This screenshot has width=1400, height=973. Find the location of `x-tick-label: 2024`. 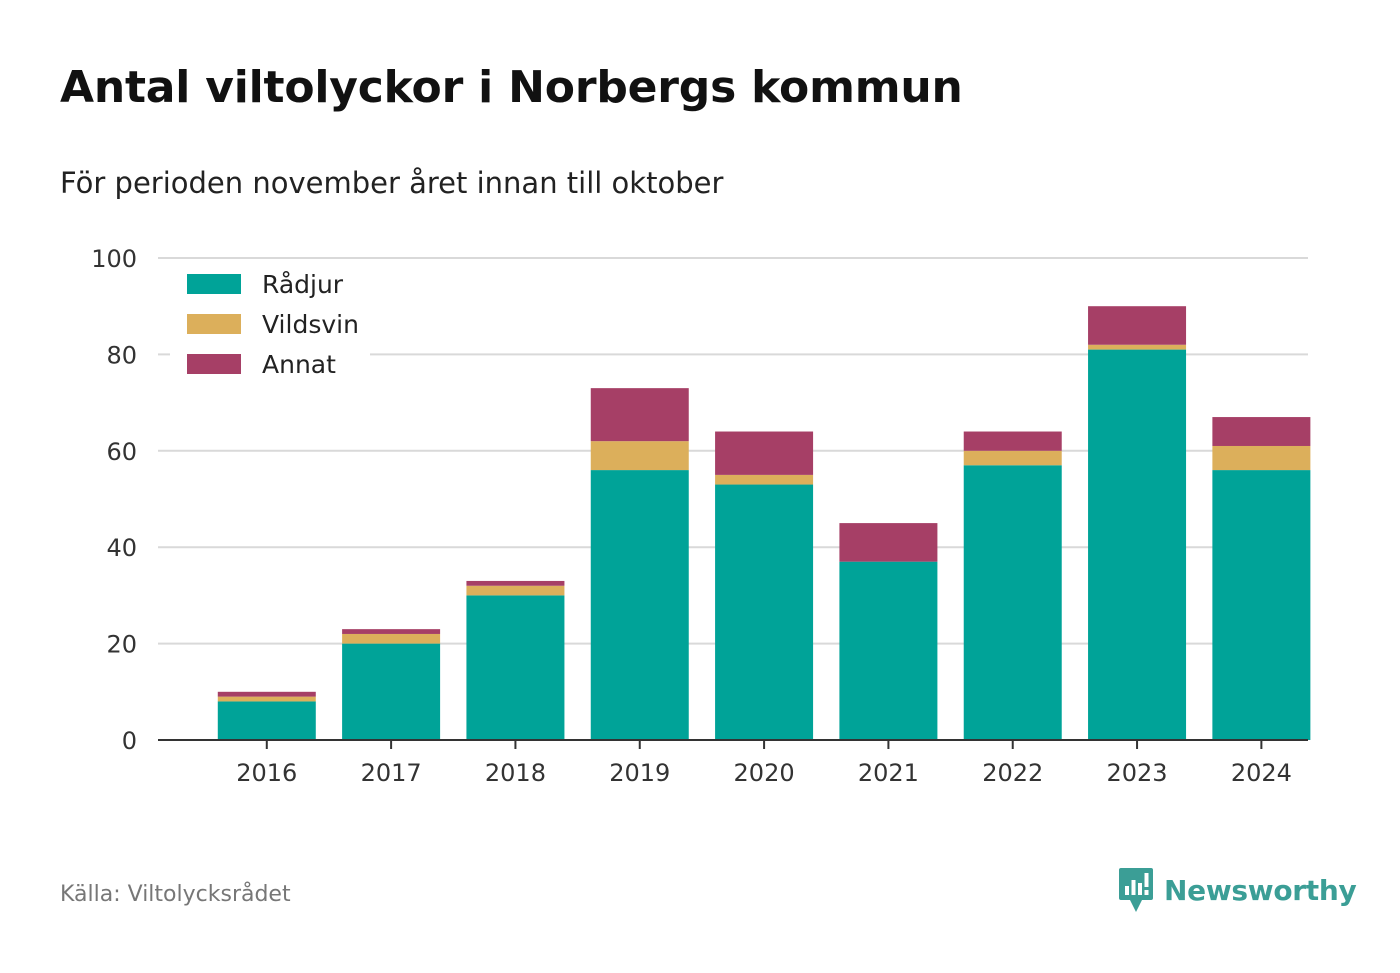

x-tick-label: 2024 is located at coordinates (1261, 773).